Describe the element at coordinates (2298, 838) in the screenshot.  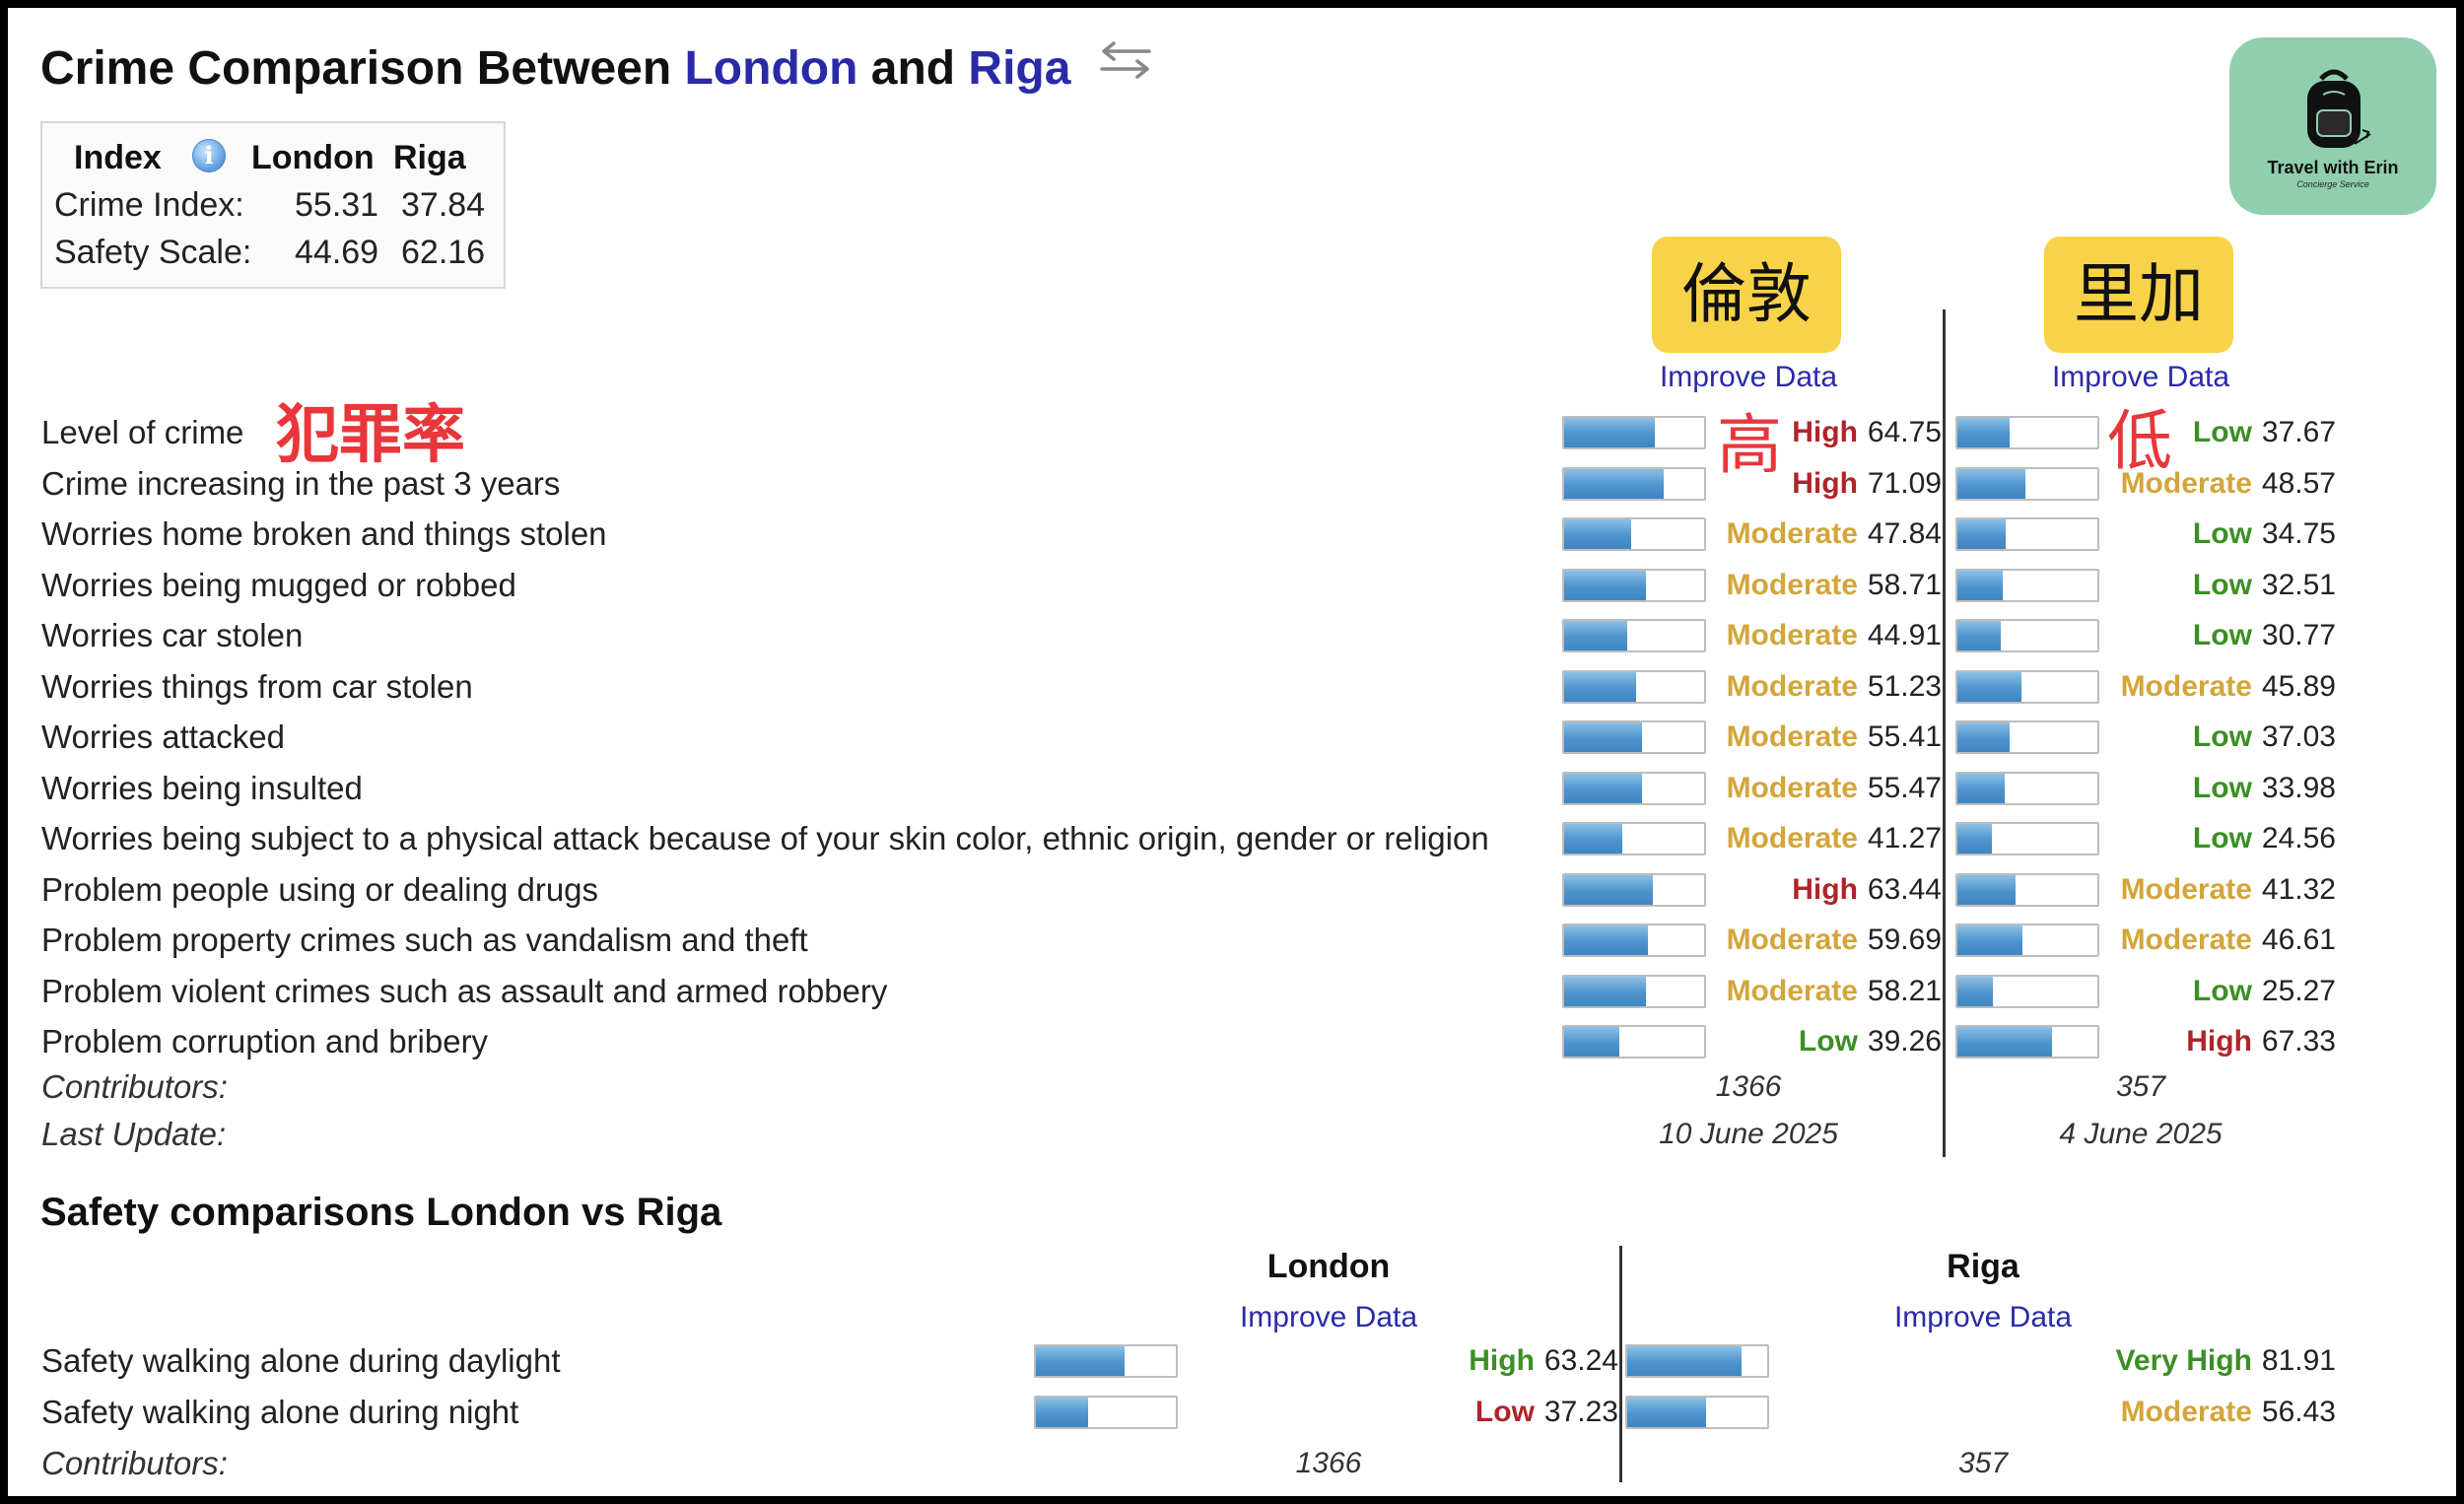
I see `riga-score-text: 24.56` at that location.